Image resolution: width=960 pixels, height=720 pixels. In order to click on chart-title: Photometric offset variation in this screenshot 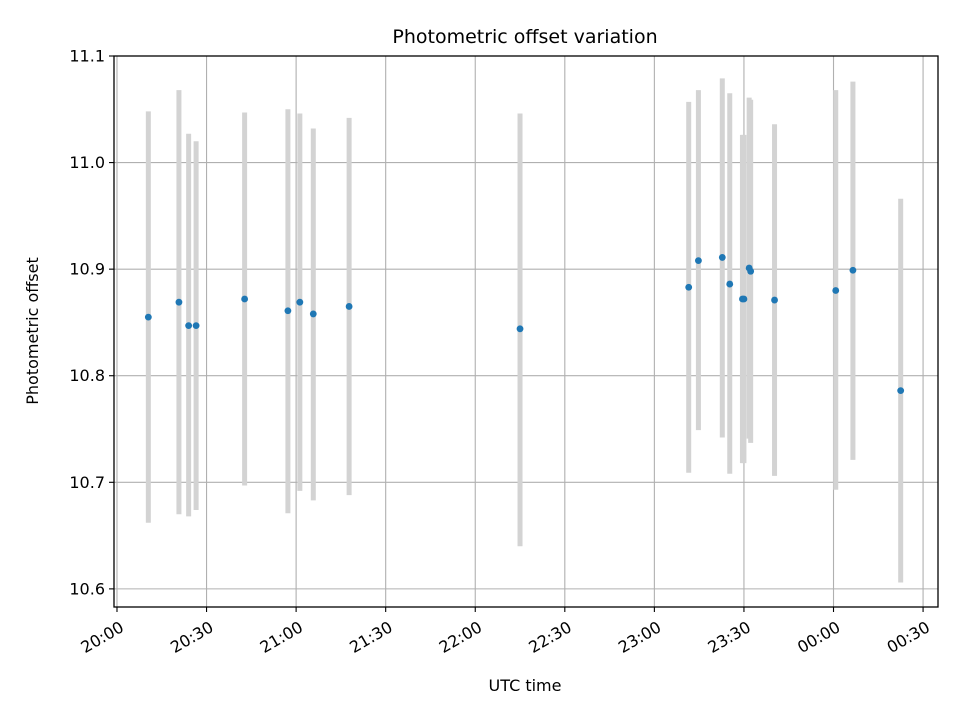, I will do `click(524, 37)`.